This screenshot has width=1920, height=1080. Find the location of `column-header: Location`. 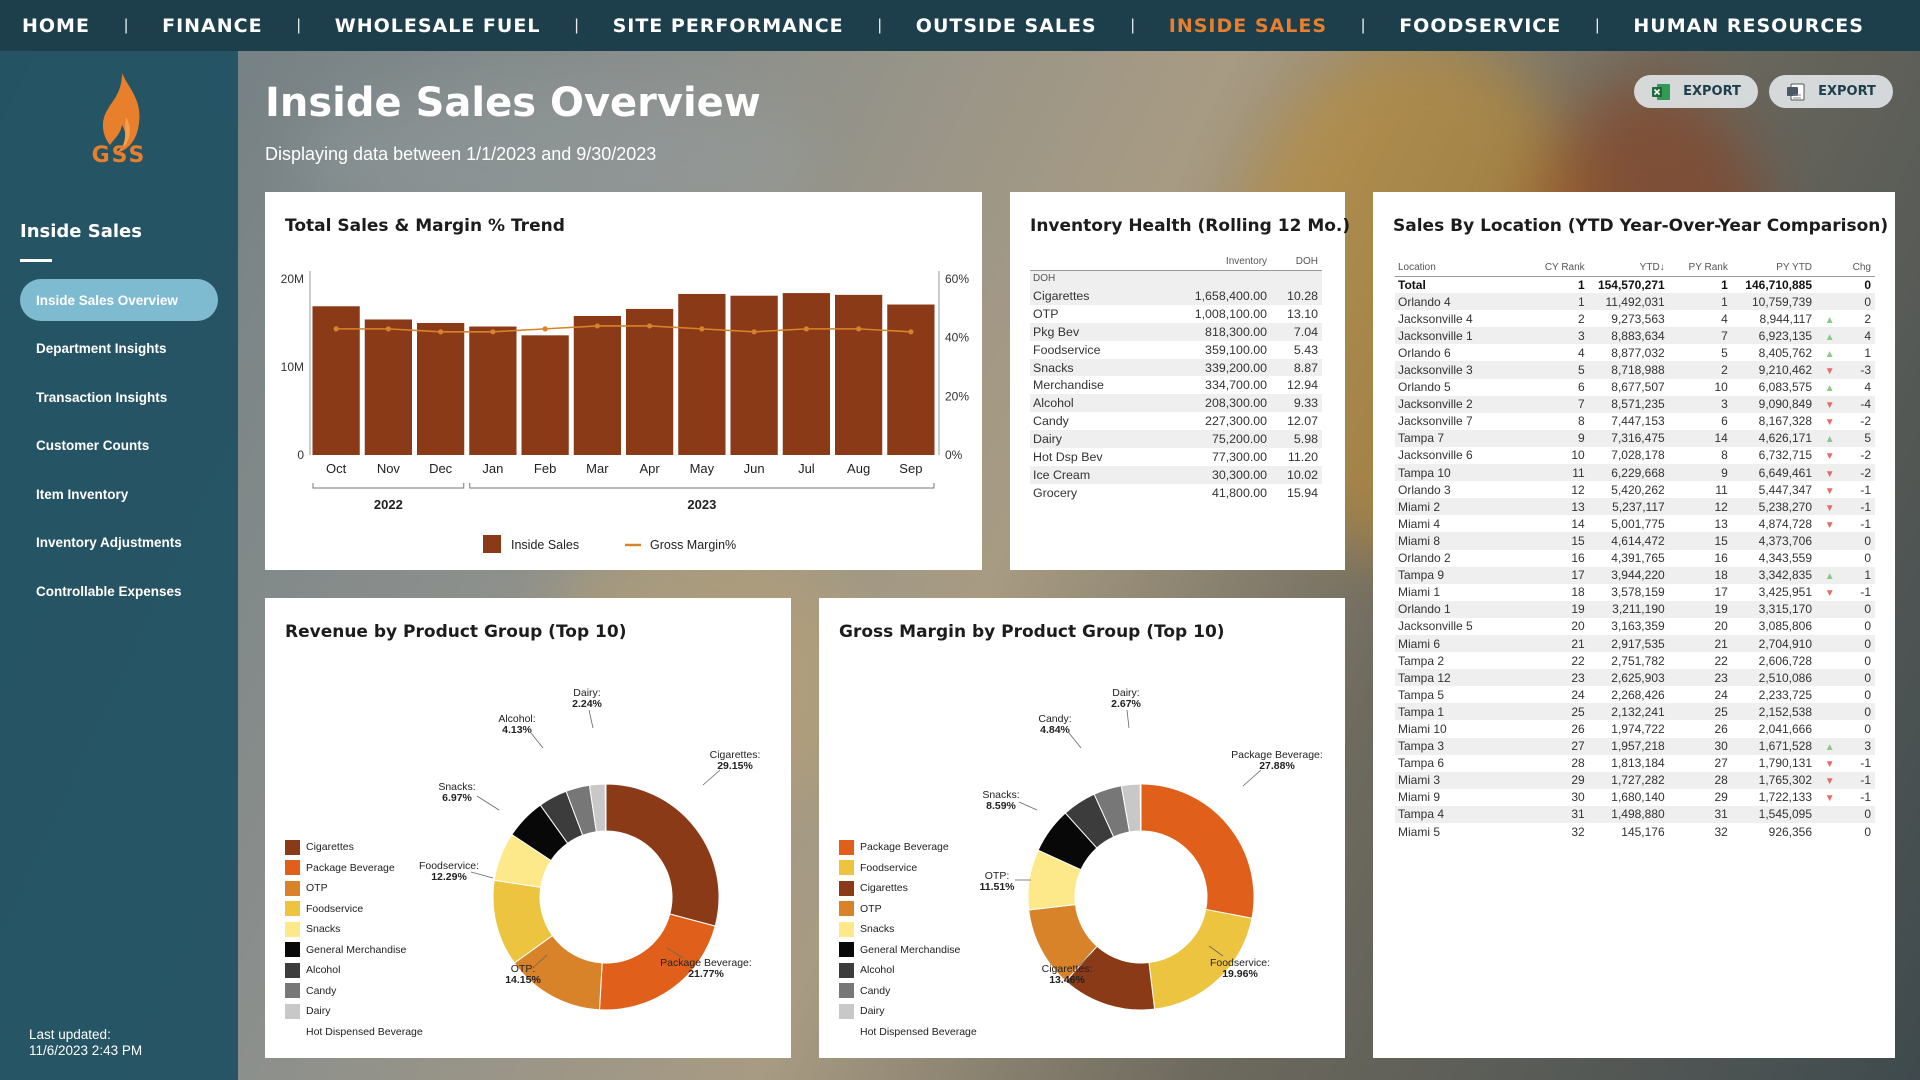

column-header: Location is located at coordinates (1458, 268).